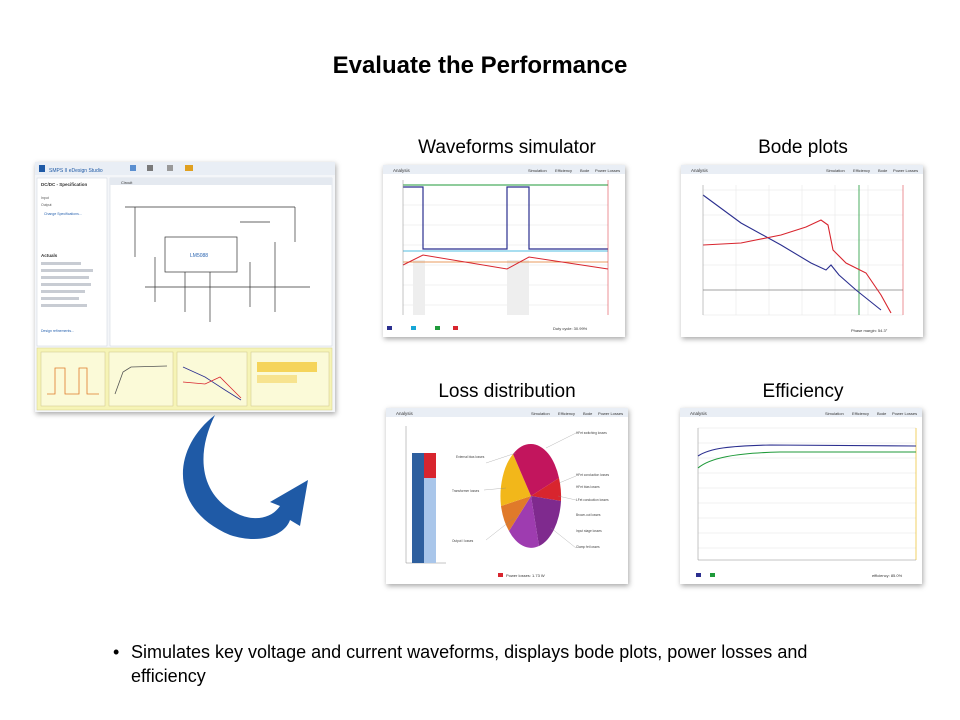 The image size is (960, 720). Describe the element at coordinates (699, 413) in the screenshot. I see `eff-analysis-tab: Analysis` at that location.